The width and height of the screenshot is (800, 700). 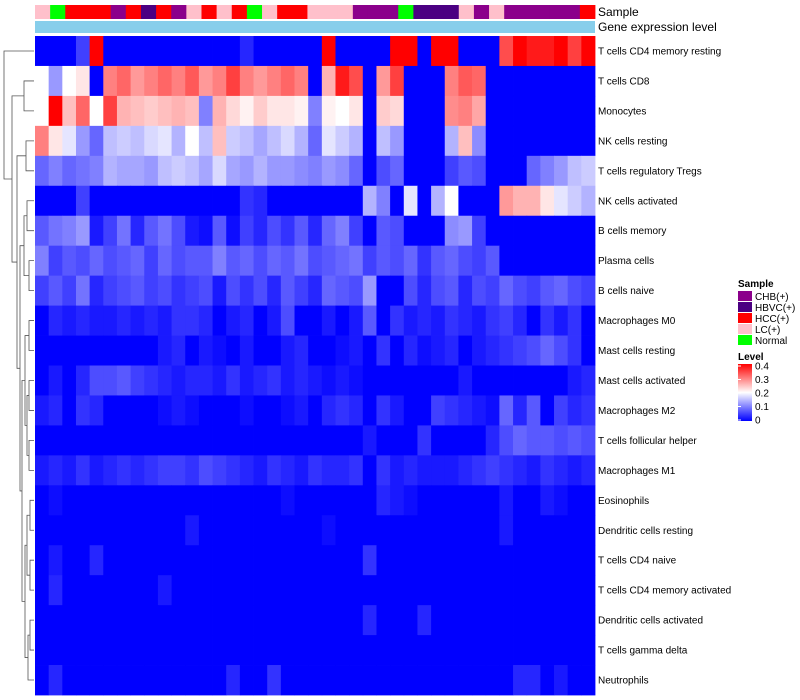 What do you see at coordinates (751, 357) in the screenshot?
I see `level-legend-title: Level` at bounding box center [751, 357].